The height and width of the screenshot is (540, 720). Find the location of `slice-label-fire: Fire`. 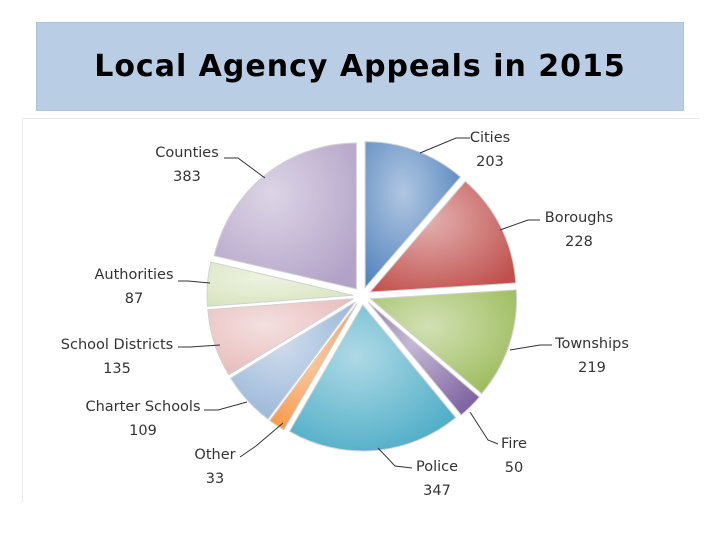

slice-label-fire: Fire is located at coordinates (514, 444).